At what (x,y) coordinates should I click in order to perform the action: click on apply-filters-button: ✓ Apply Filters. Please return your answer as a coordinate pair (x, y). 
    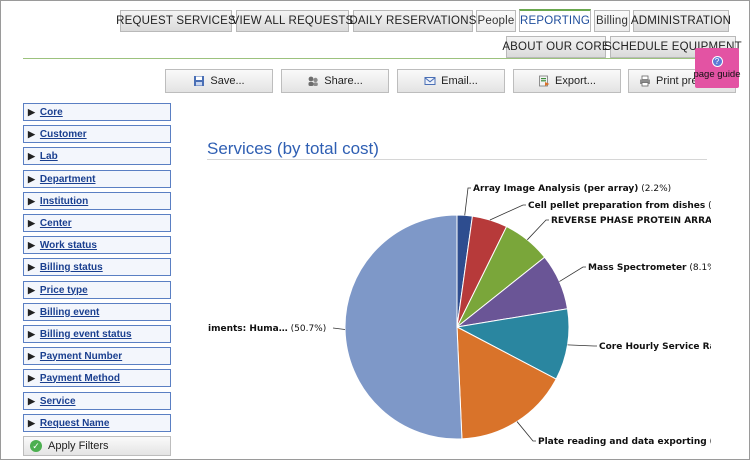
    Looking at the image, I should click on (97, 446).